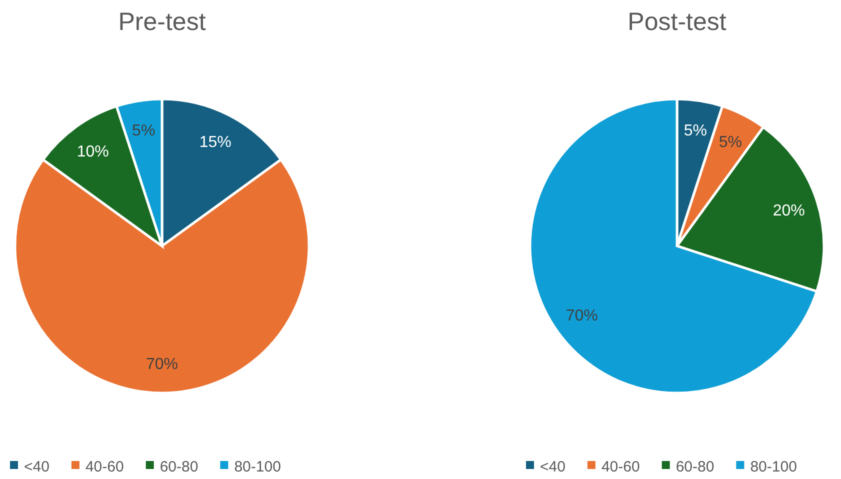 Image resolution: width=841 pixels, height=479 pixels. Describe the element at coordinates (215, 142) in the screenshot. I see `data-label: 15%` at that location.